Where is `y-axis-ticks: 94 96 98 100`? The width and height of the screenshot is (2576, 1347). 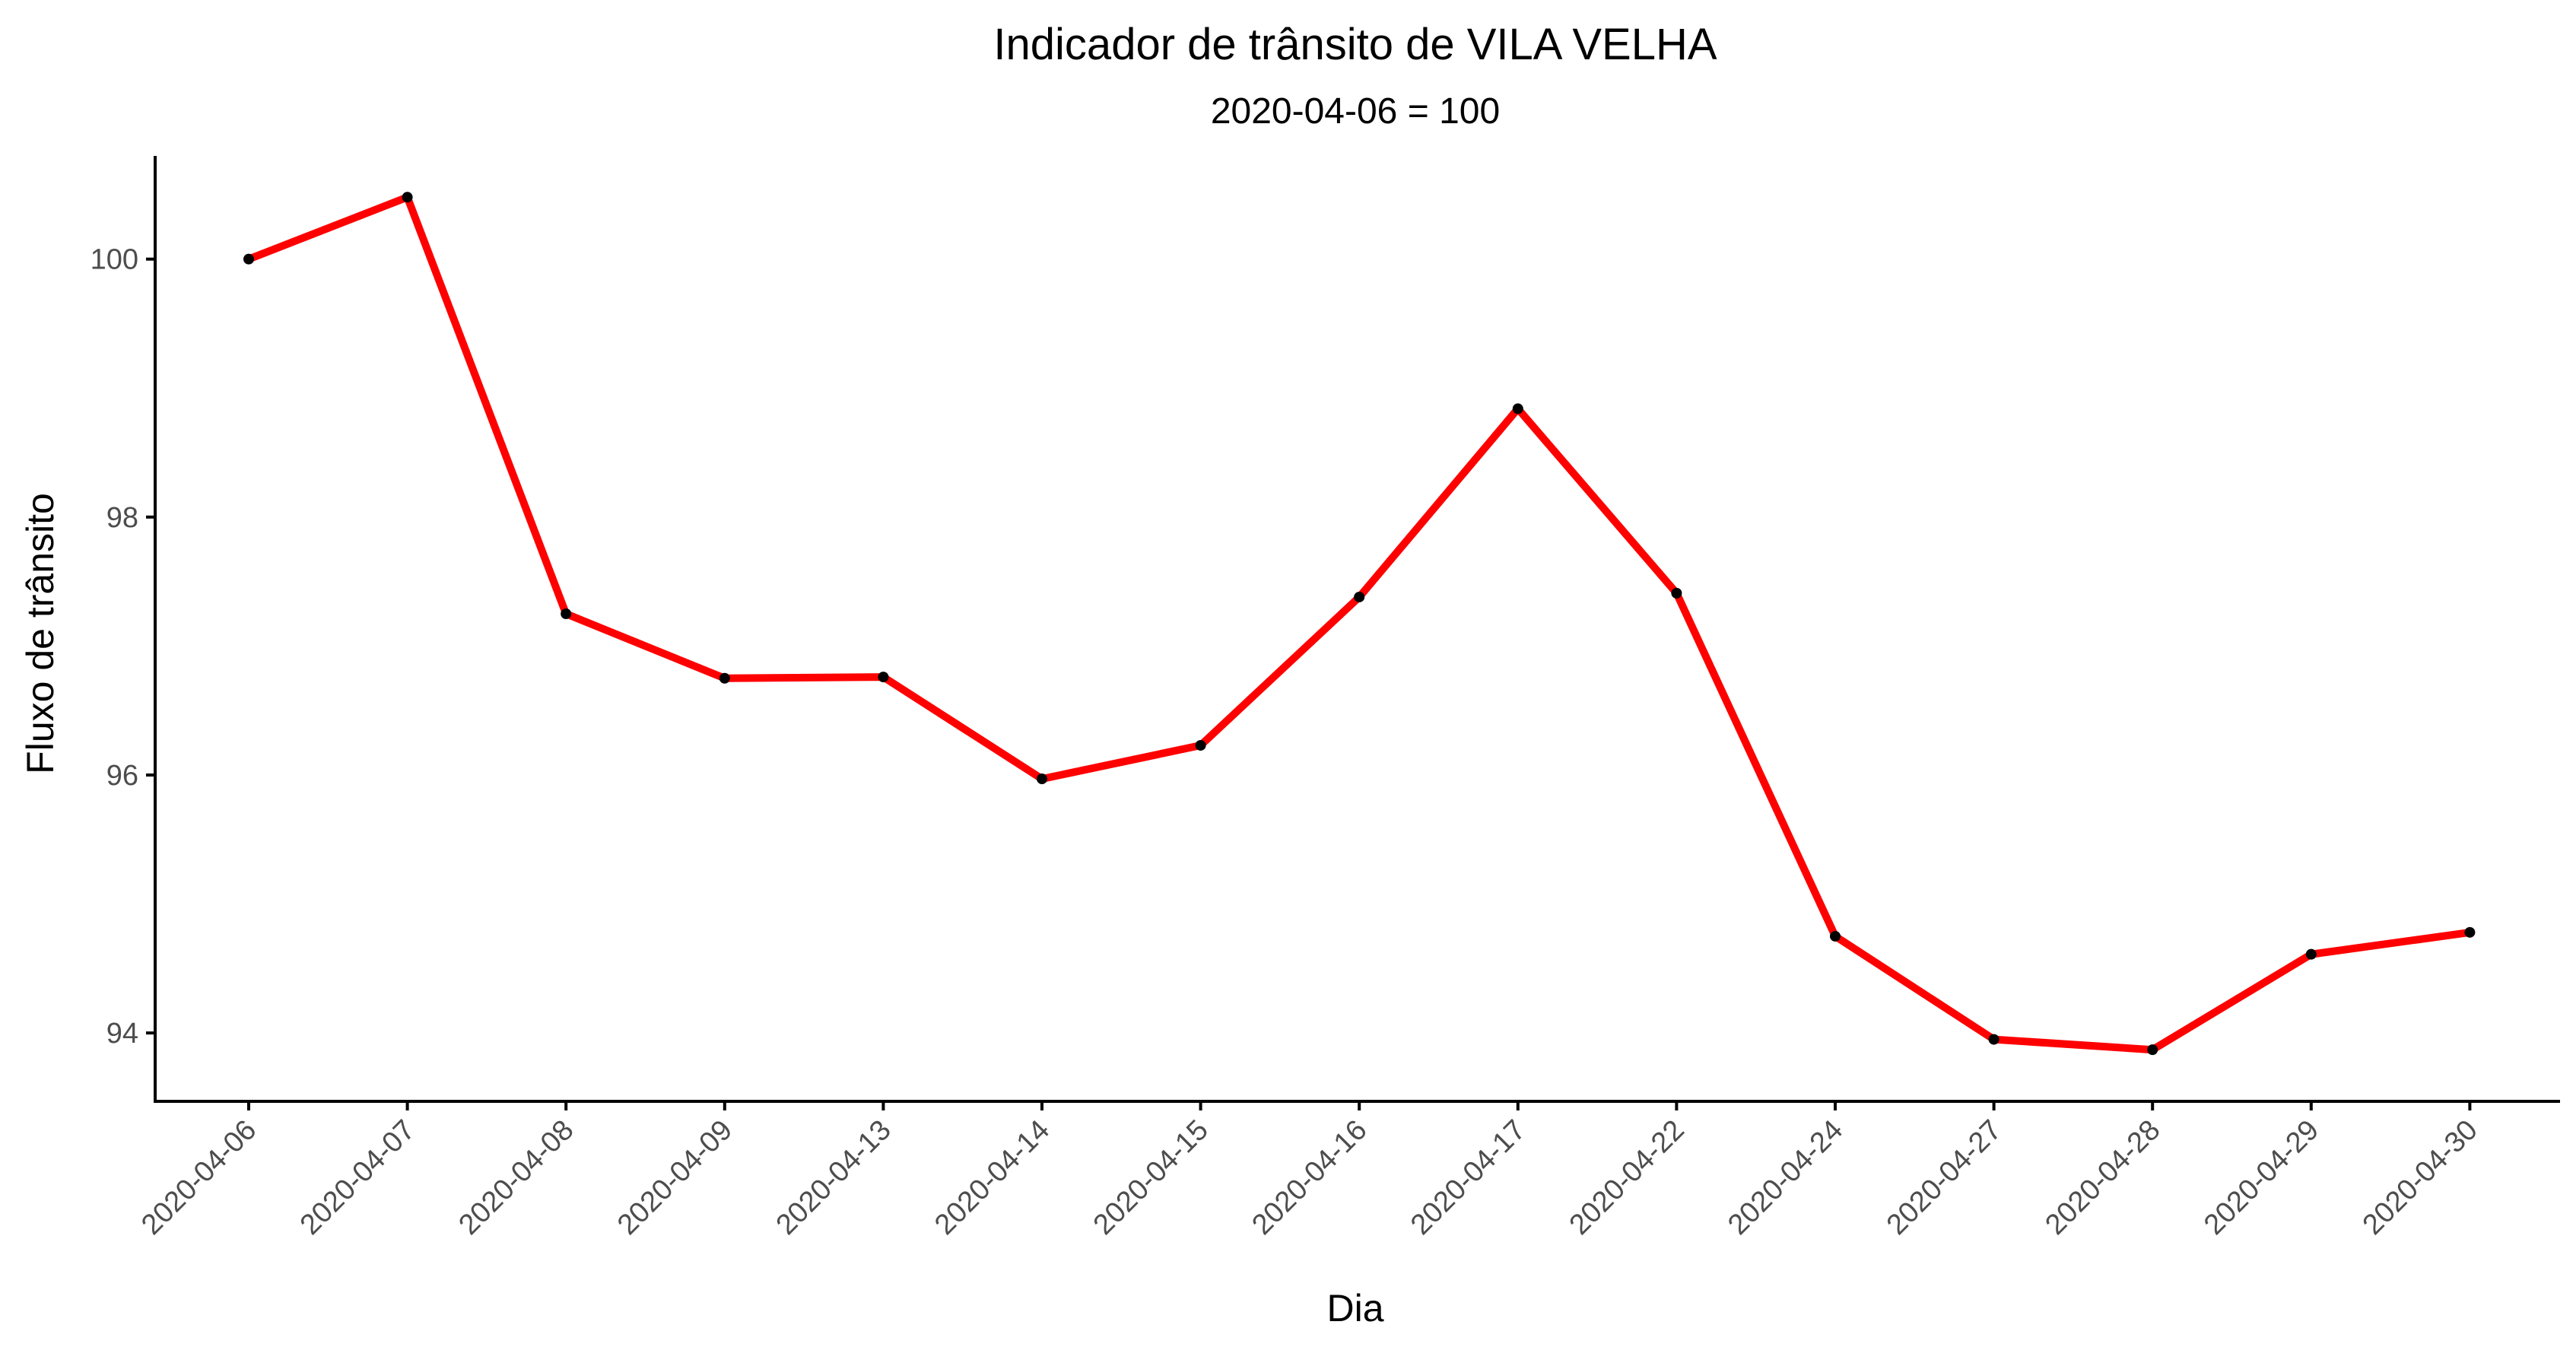
y-axis-ticks: 94 96 98 100 is located at coordinates (123, 647).